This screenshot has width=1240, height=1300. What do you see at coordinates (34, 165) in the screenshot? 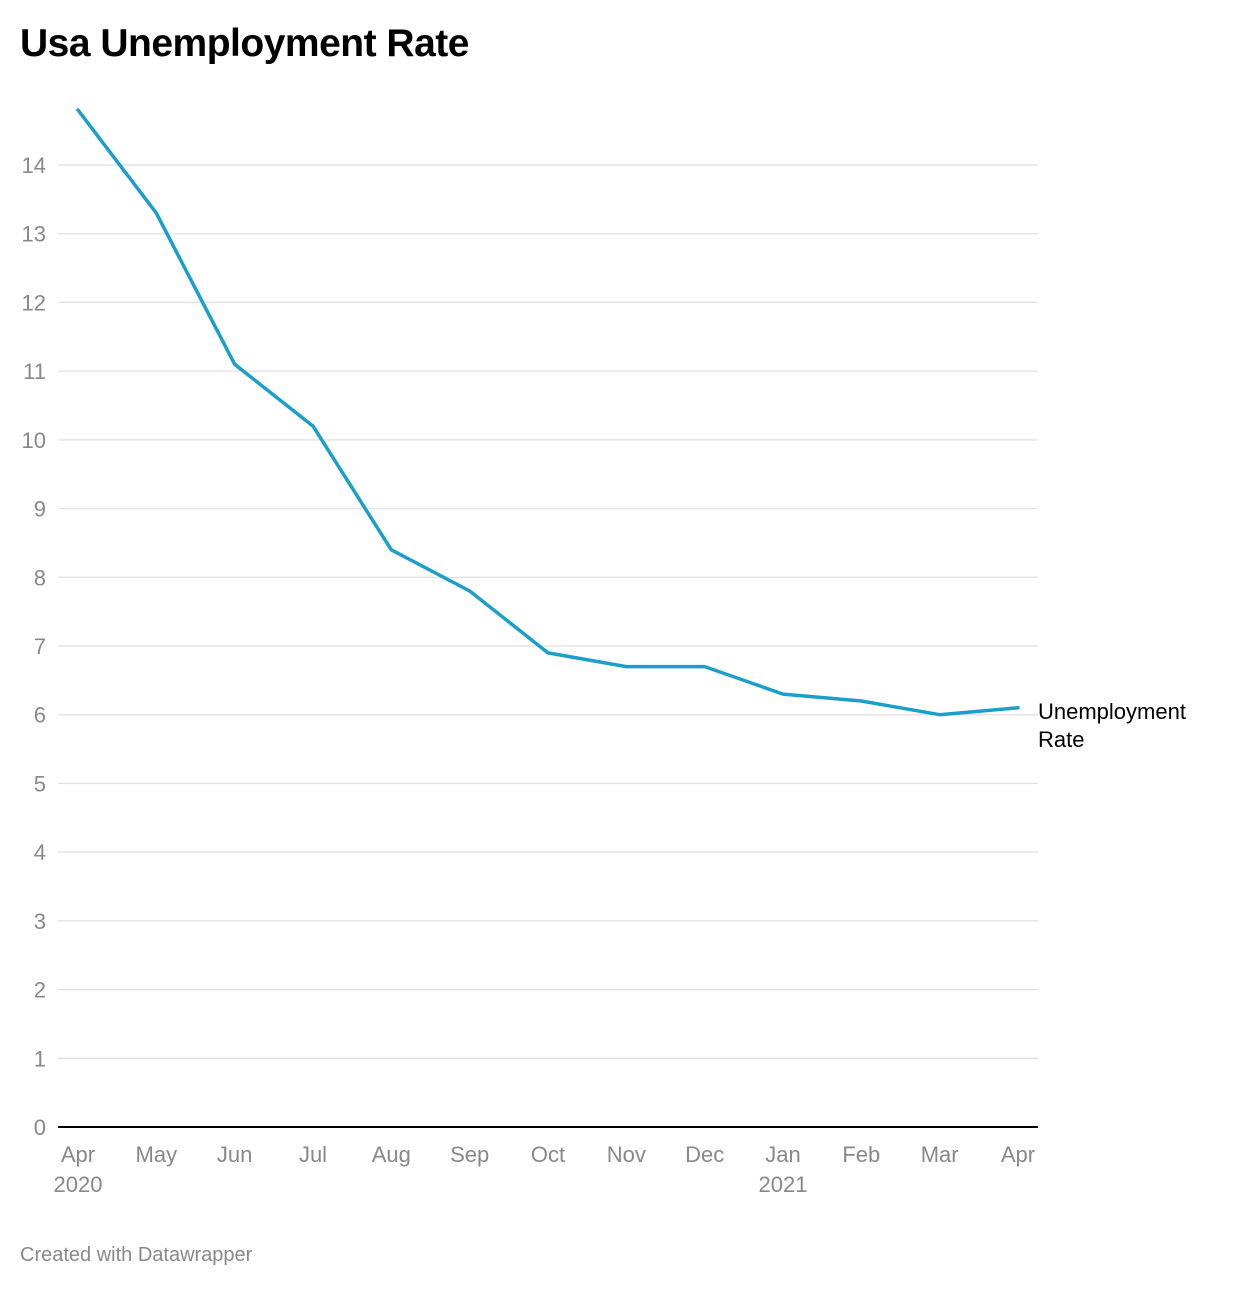
I see `y-tick-label-14: 14` at bounding box center [34, 165].